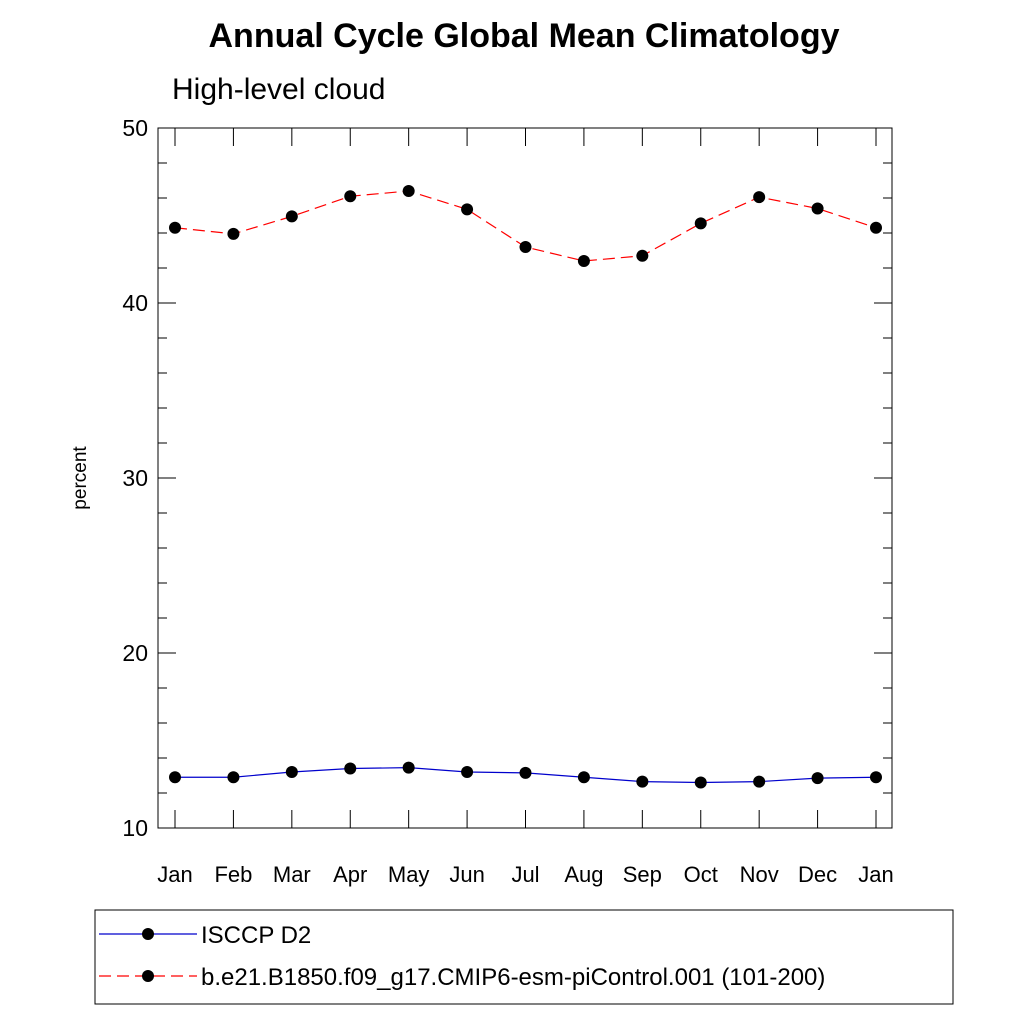 The width and height of the screenshot is (1024, 1024). What do you see at coordinates (135, 303) in the screenshot?
I see `y-tick-label: 40` at bounding box center [135, 303].